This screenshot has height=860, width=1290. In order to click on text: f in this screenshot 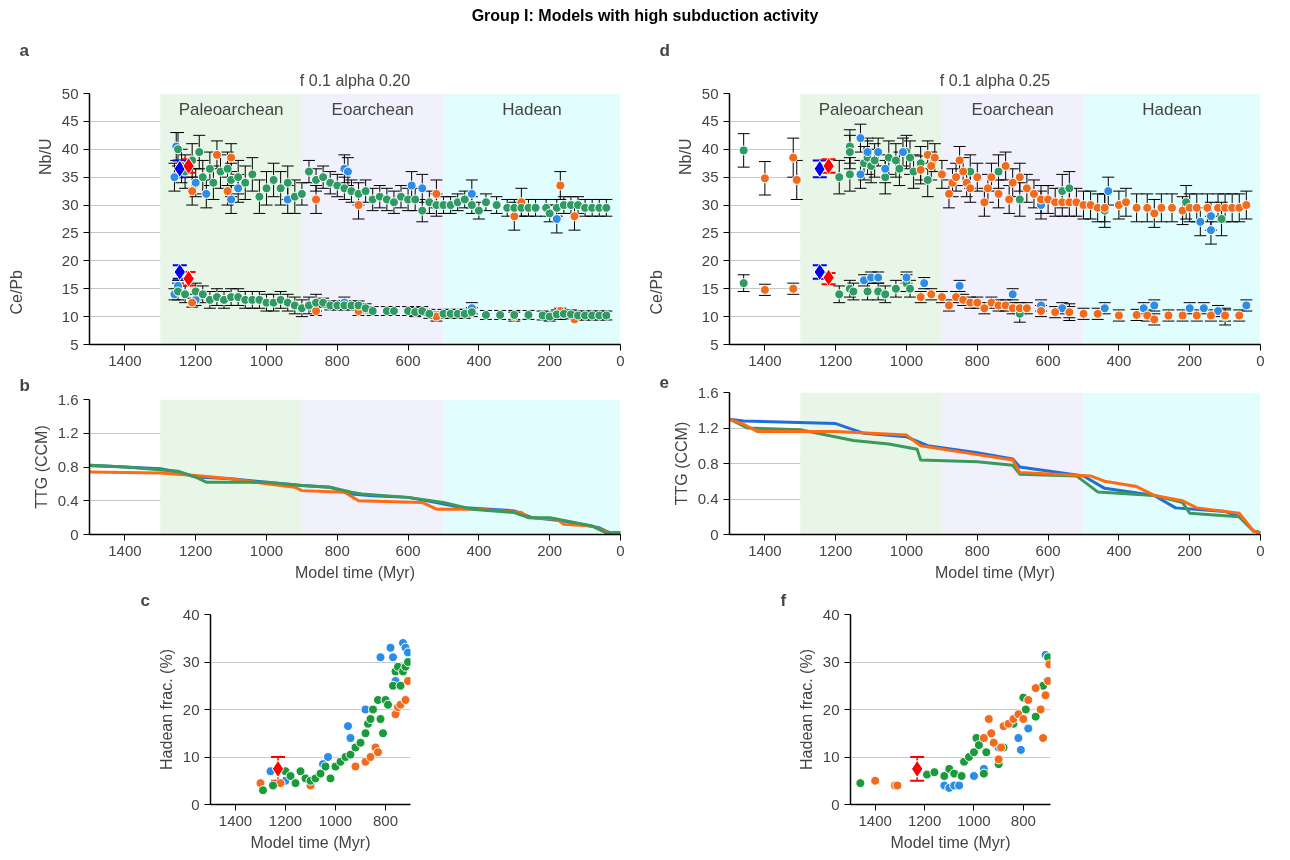, I will do `click(783, 600)`.